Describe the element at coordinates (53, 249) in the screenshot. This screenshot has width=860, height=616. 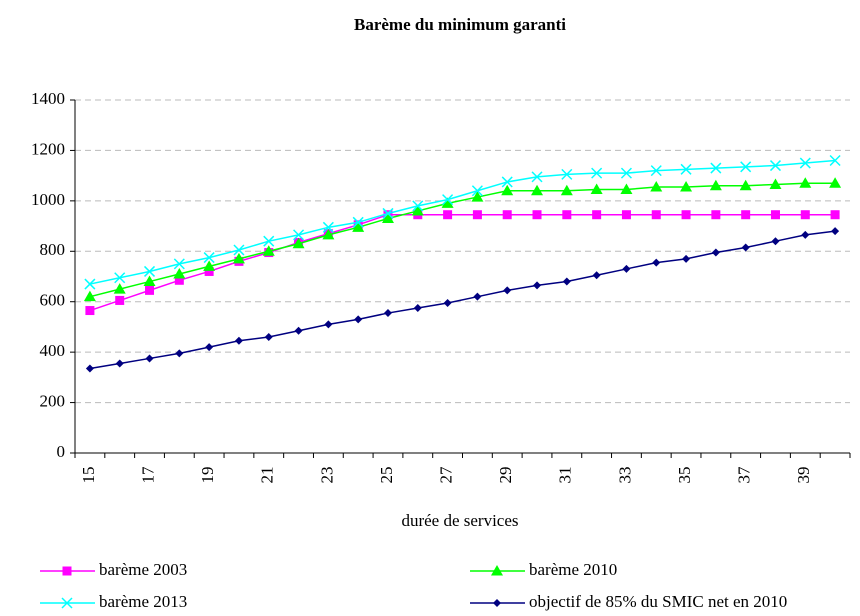
I see `y-tick-label: 800` at that location.